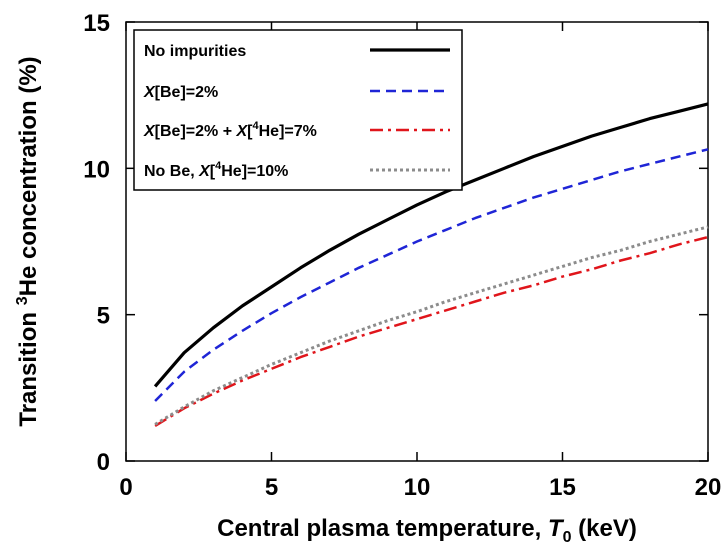  I want to click on x-tick-label: 0, so click(125, 487).